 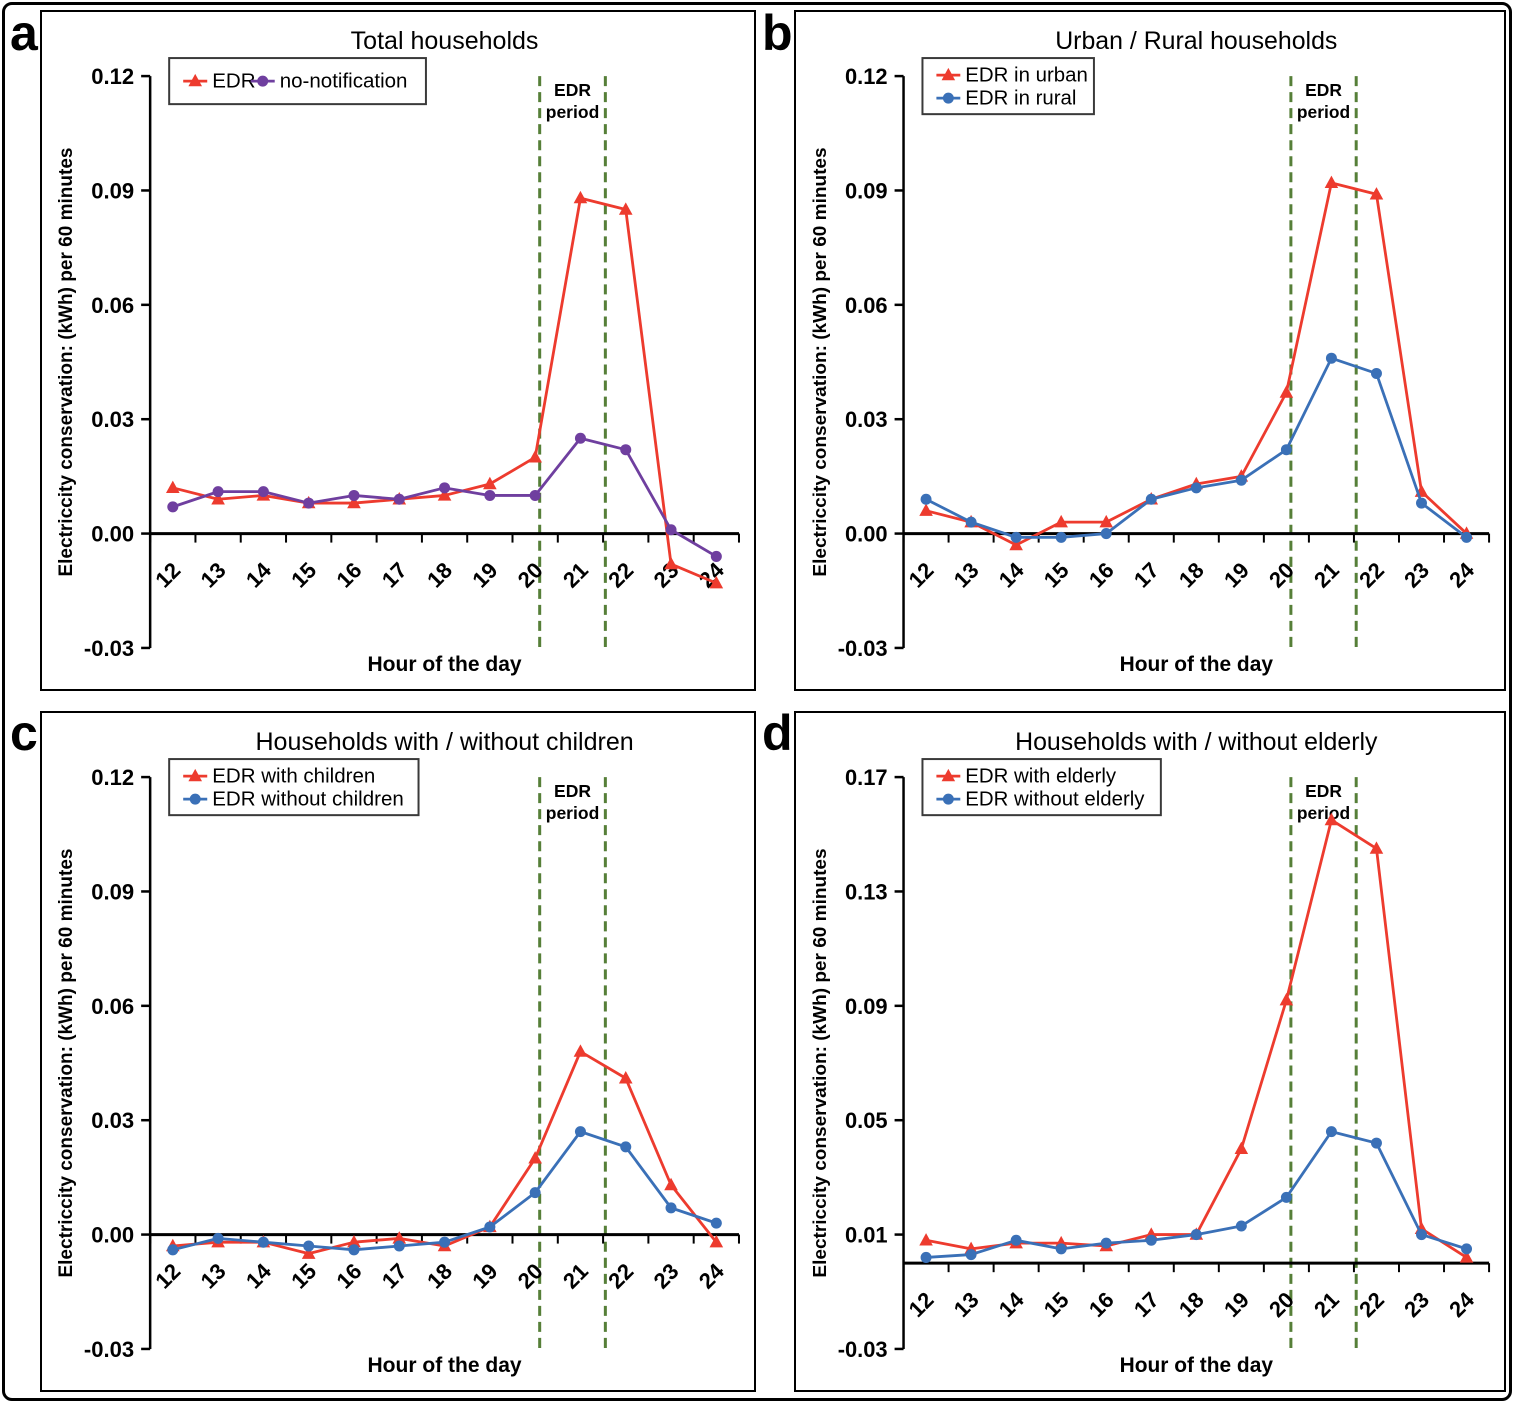 I want to click on series-edr-in-urban, so click(x=1196, y=363).